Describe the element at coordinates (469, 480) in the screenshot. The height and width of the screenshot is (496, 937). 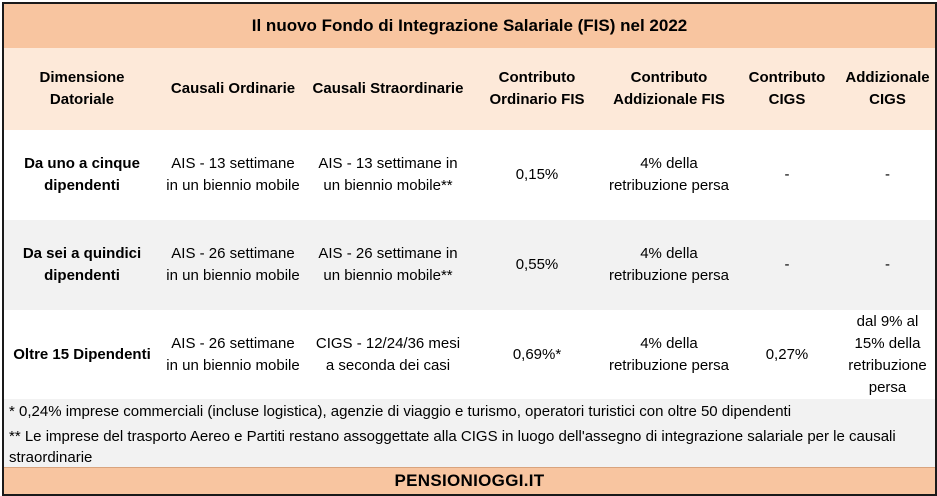
I see `source-footer: PENSIONIOGGI.IT` at that location.